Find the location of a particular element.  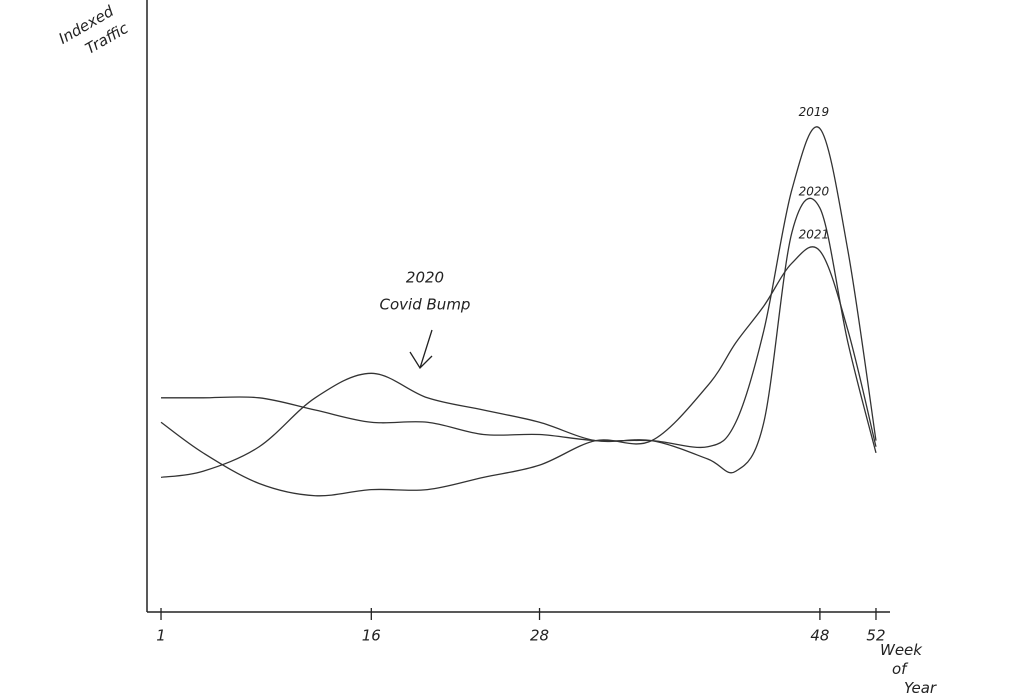

y-axis-label-text: IndexedTraffic is located at coordinates (93, 33).